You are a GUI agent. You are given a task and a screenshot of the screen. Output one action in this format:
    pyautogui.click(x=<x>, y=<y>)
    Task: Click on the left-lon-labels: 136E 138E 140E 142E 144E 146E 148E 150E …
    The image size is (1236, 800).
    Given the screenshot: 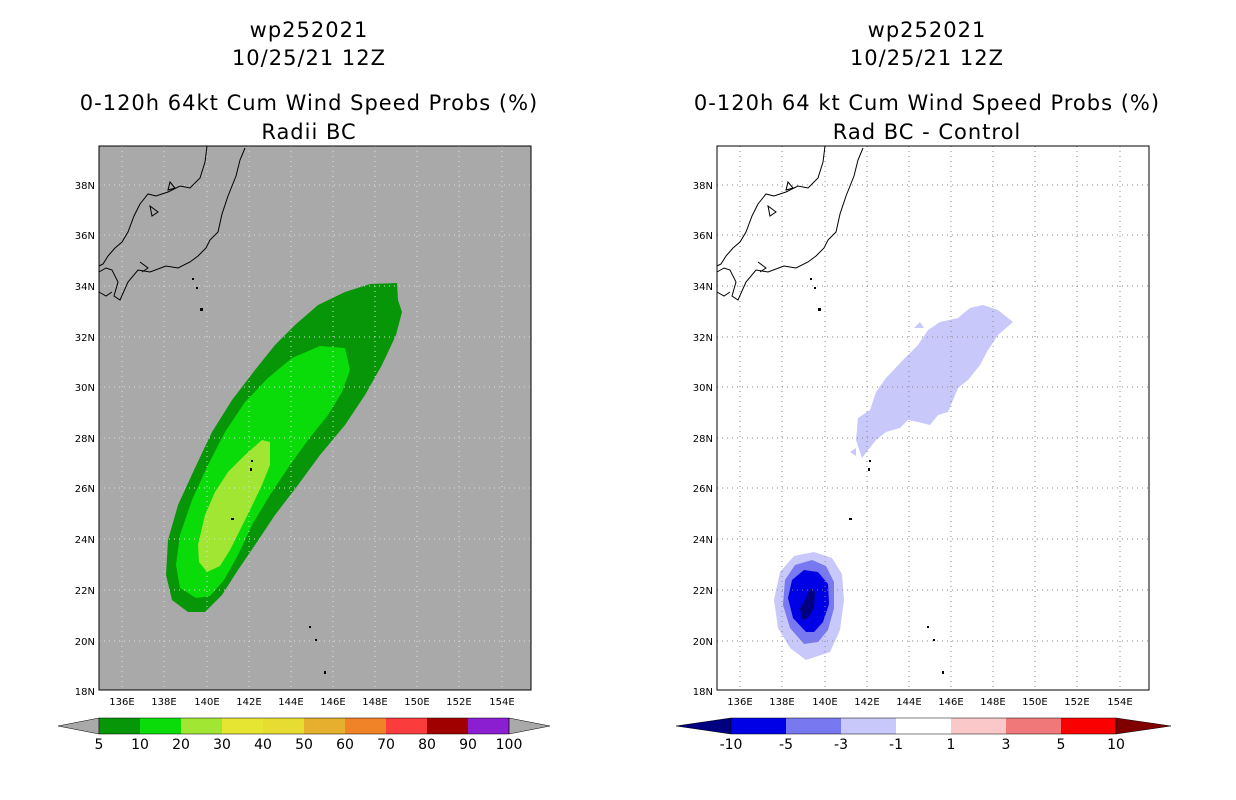 What is the action you would take?
    pyautogui.click(x=311, y=702)
    